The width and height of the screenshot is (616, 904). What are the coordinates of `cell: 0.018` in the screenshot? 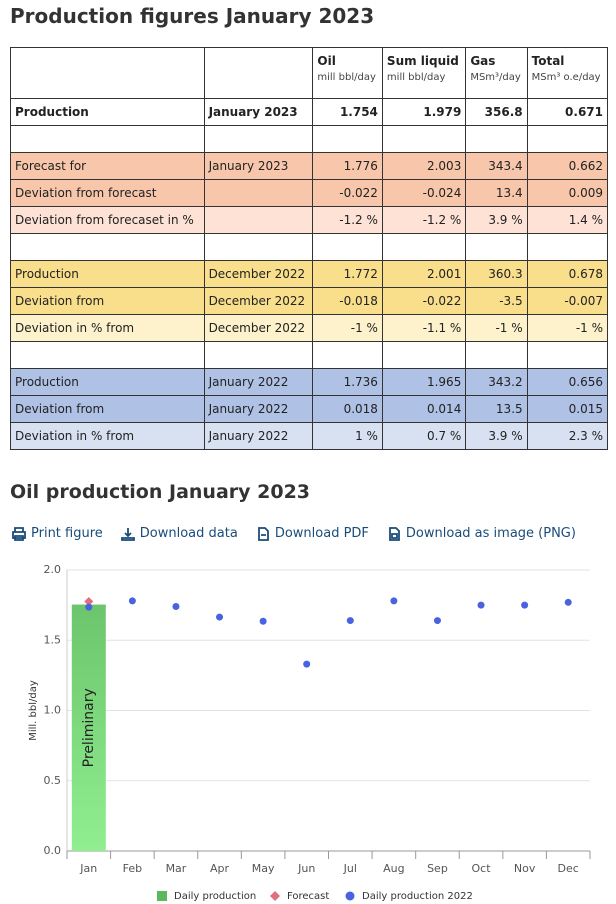 It's located at (347, 409).